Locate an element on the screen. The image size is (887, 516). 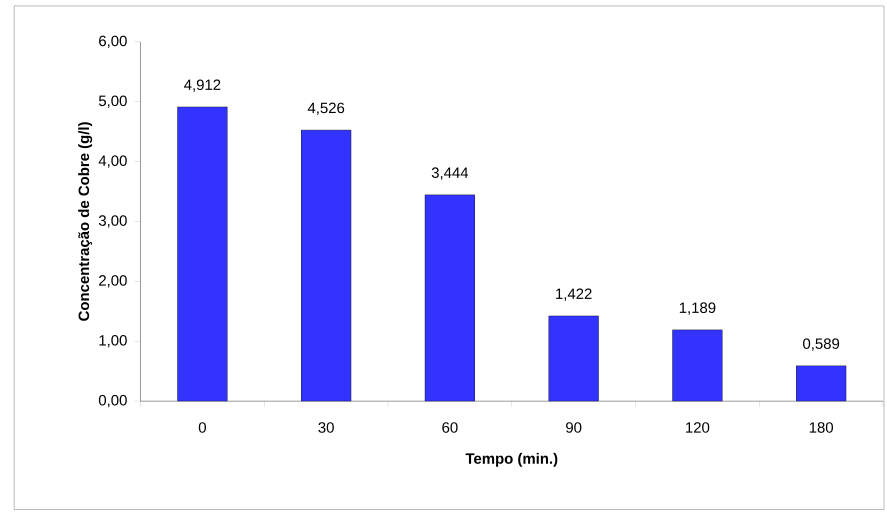
y-tick-label: 4,00 is located at coordinates (112, 162).